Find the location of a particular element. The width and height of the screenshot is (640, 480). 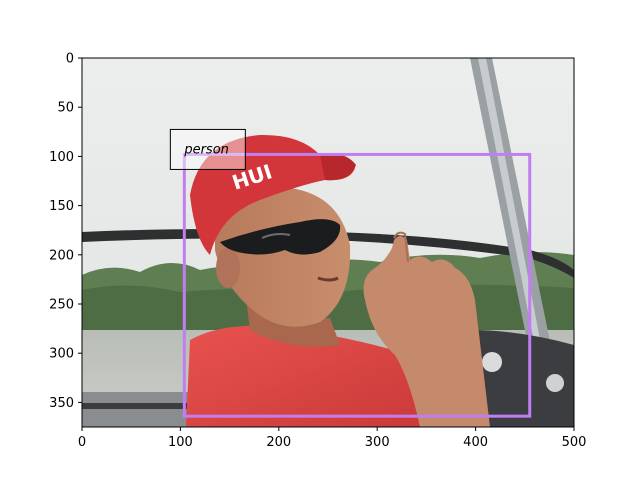

detection-label-box is located at coordinates (207, 149).